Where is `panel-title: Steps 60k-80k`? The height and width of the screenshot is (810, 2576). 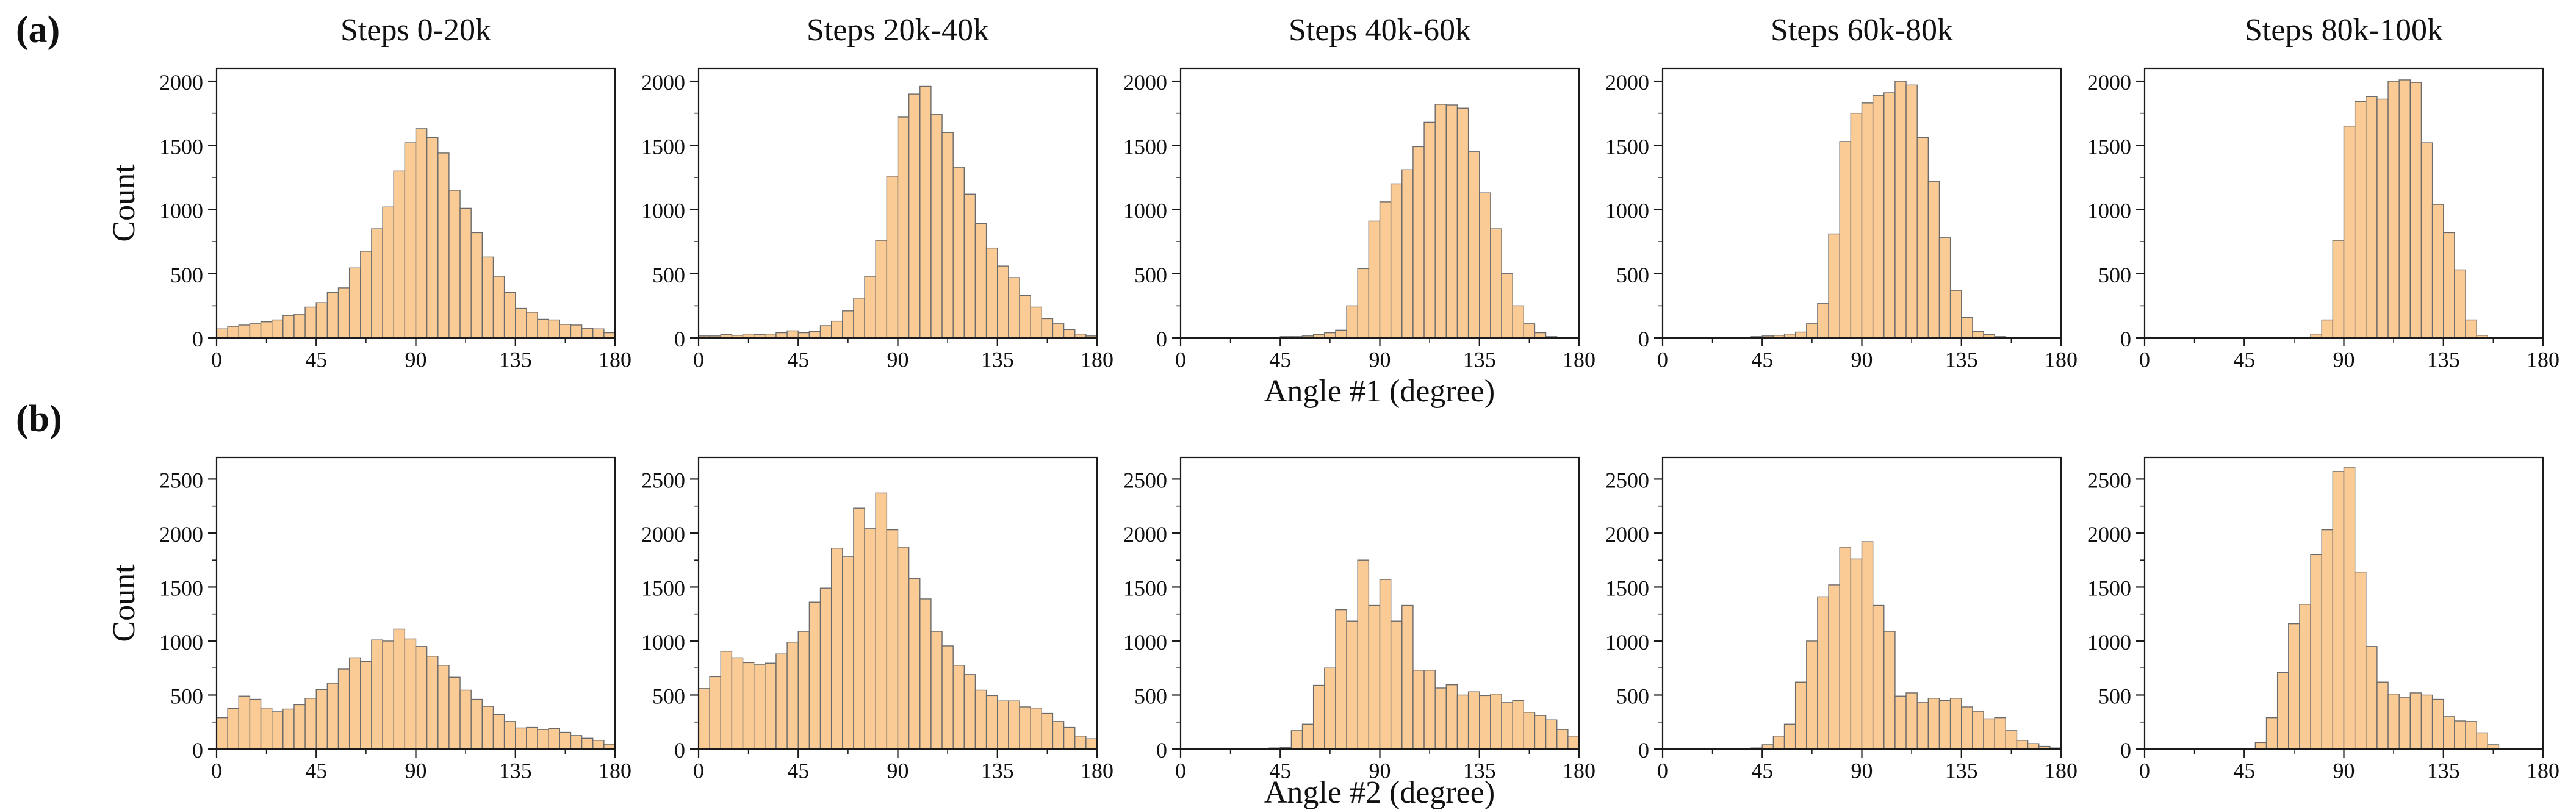 panel-title: Steps 60k-80k is located at coordinates (1862, 30).